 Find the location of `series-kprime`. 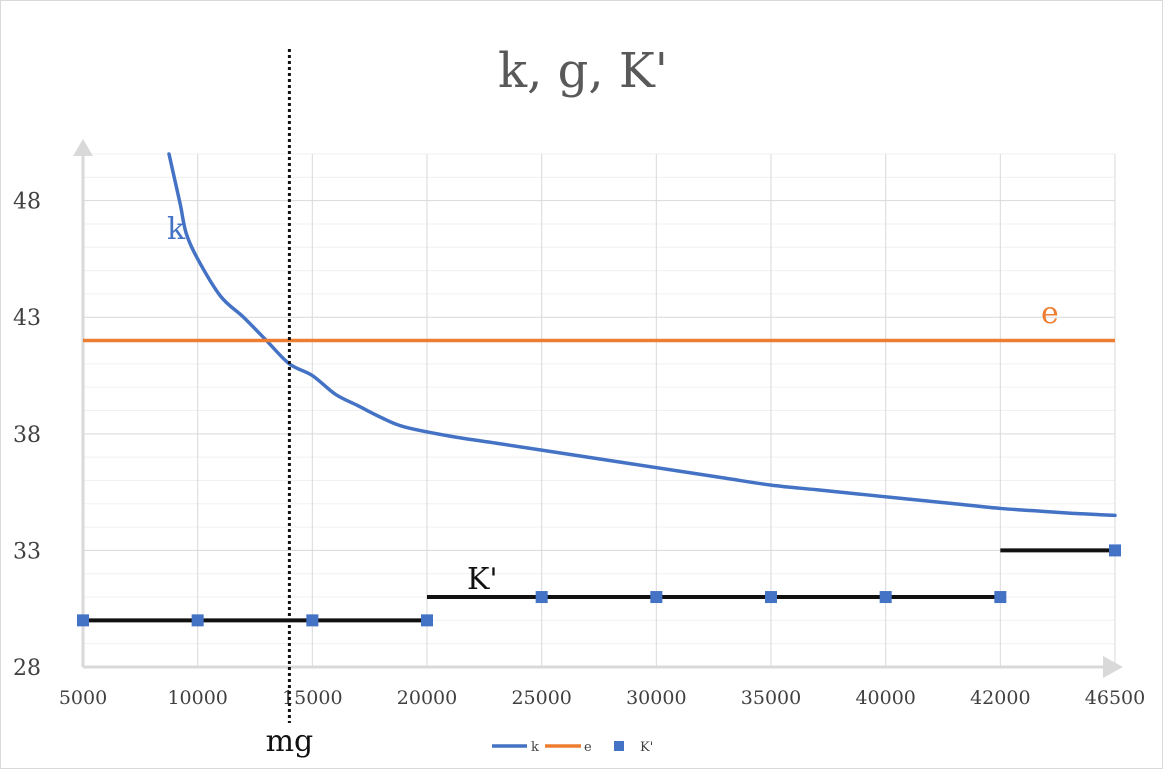

series-kprime is located at coordinates (599, 585).